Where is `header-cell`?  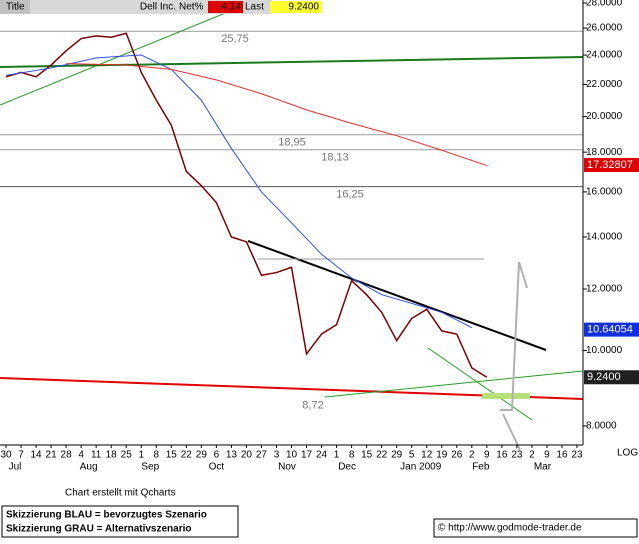 header-cell is located at coordinates (15, 7).